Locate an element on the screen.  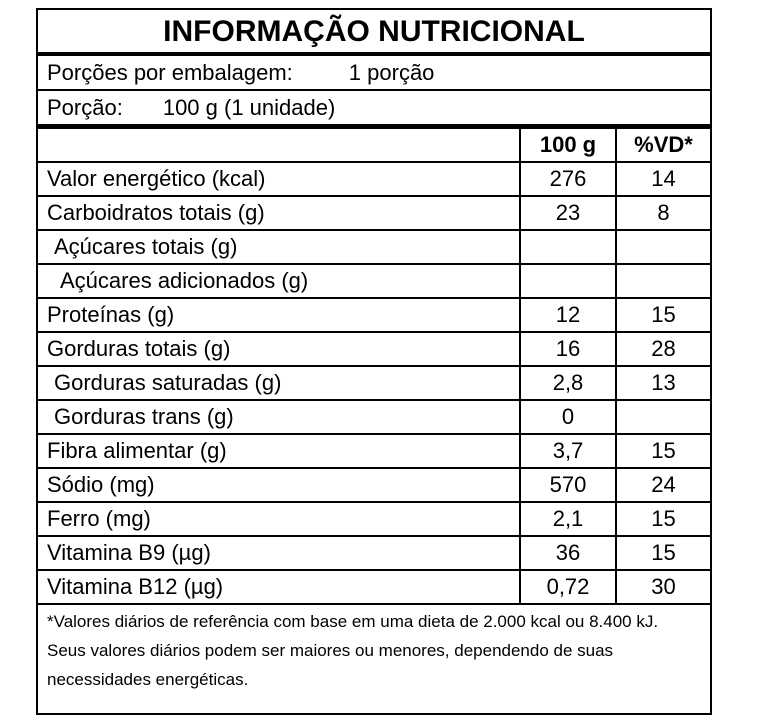
title: INFORMAÇÃO NUTRICIONAL is located at coordinates (374, 33).